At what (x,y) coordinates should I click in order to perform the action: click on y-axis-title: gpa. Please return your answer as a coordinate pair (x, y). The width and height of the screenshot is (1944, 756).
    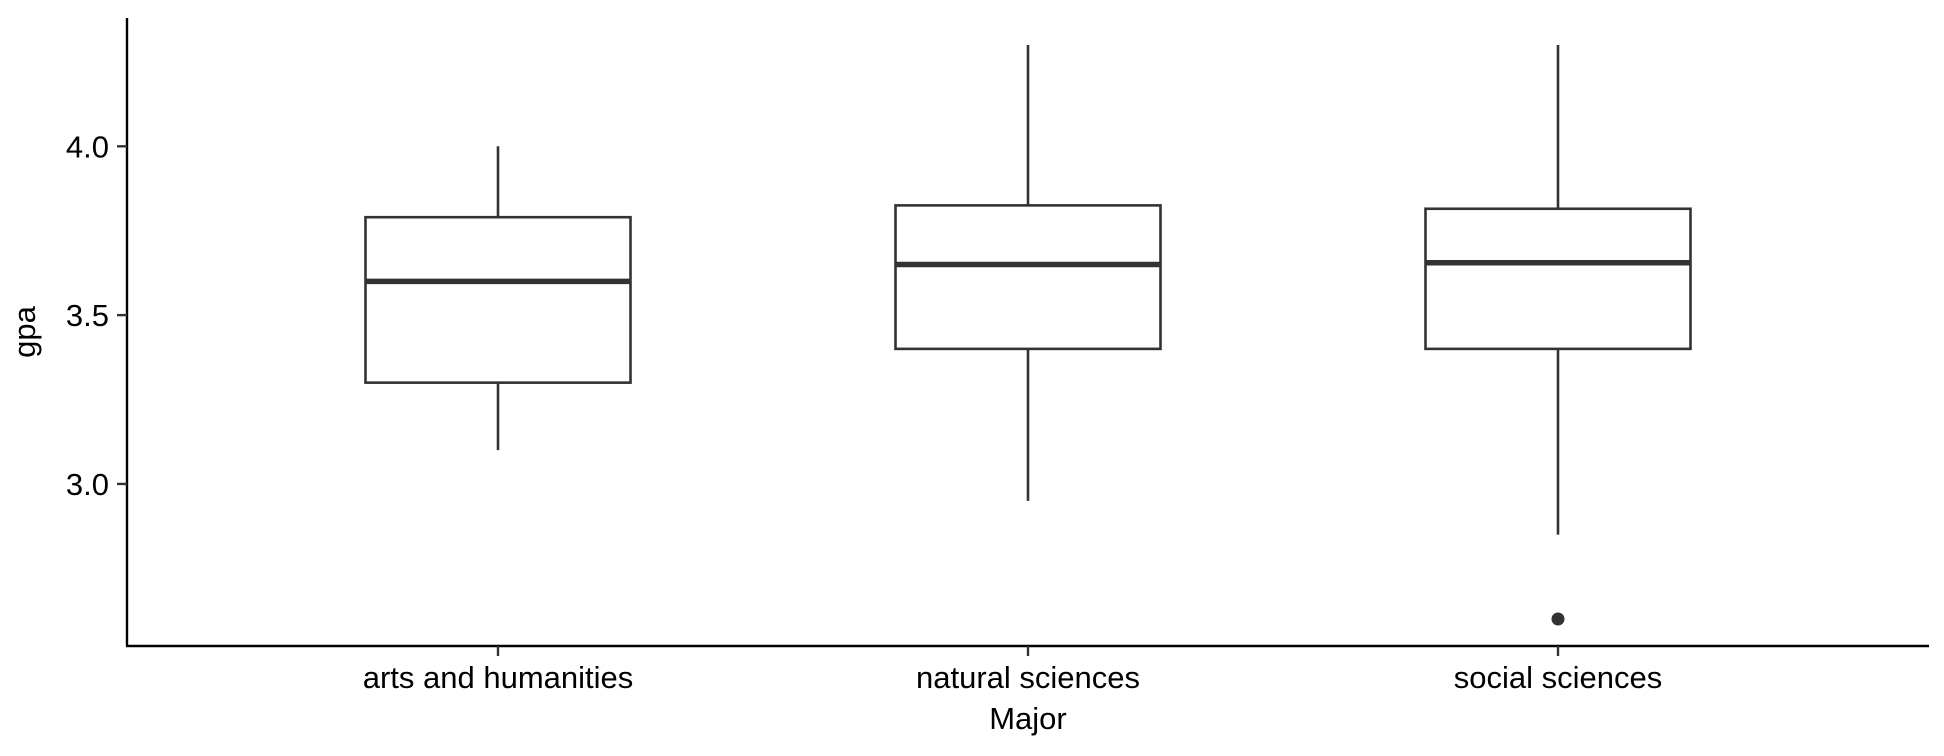
    Looking at the image, I should click on (24, 331).